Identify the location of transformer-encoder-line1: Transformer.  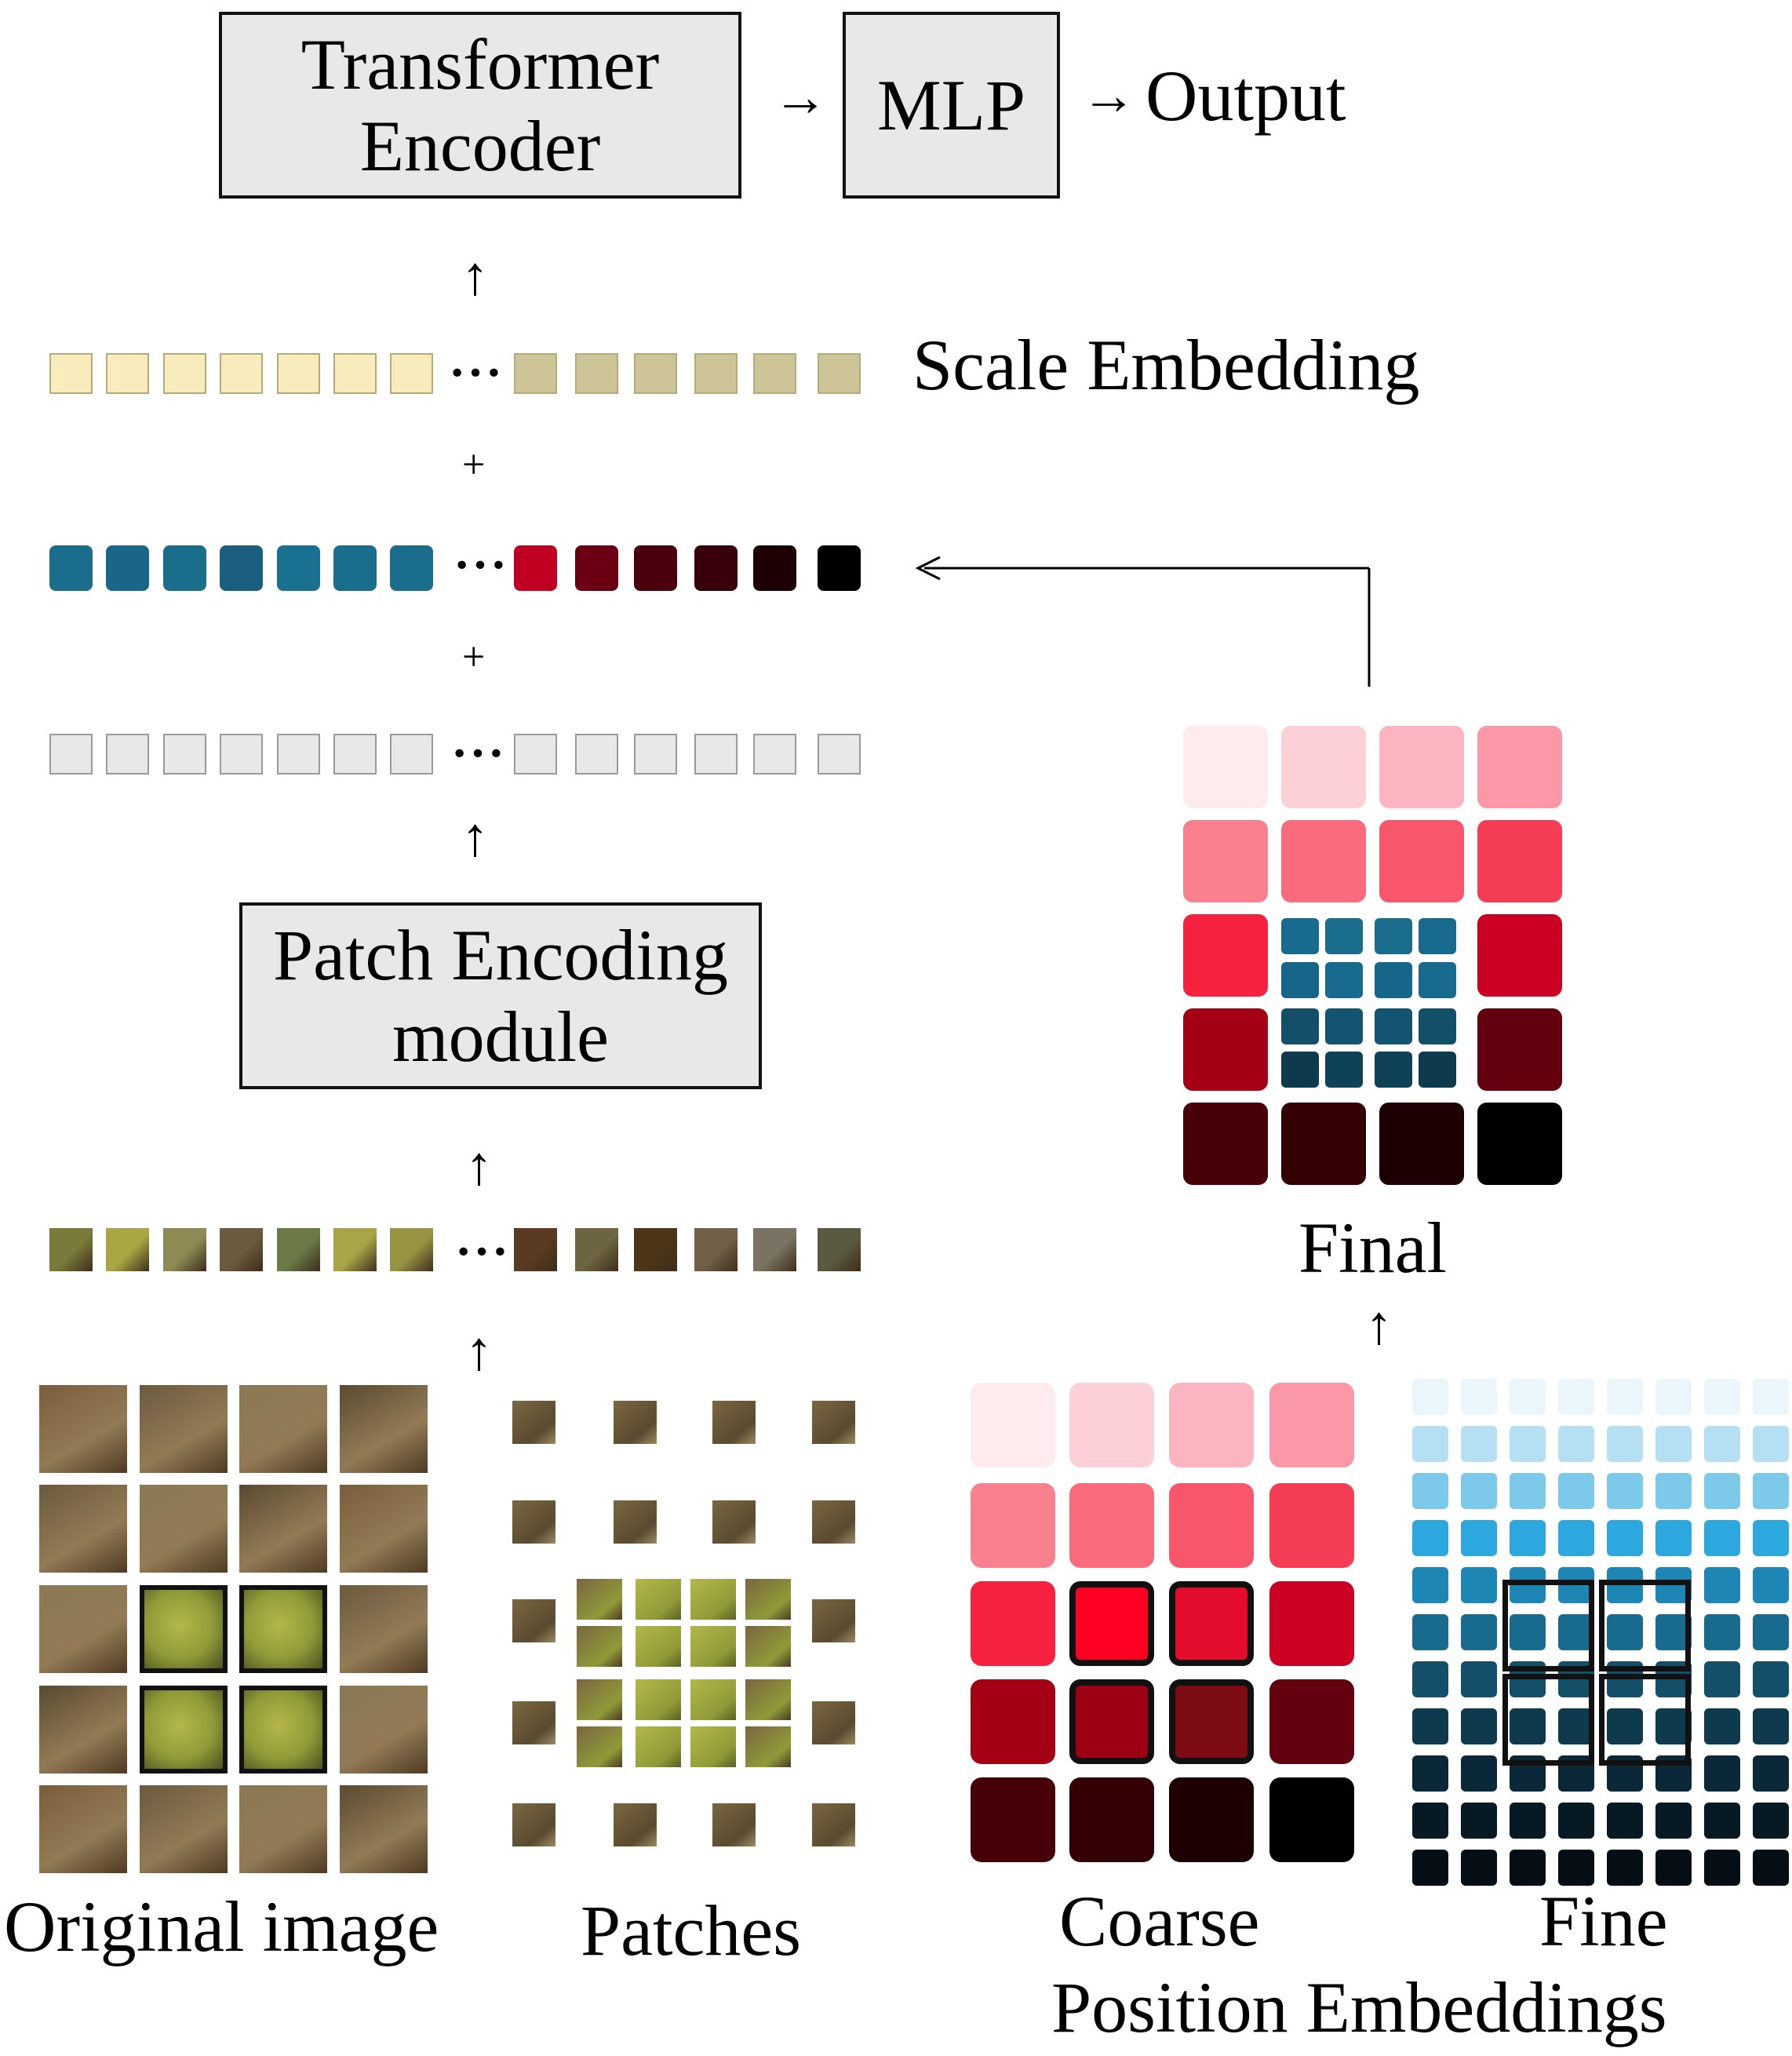
(480, 64).